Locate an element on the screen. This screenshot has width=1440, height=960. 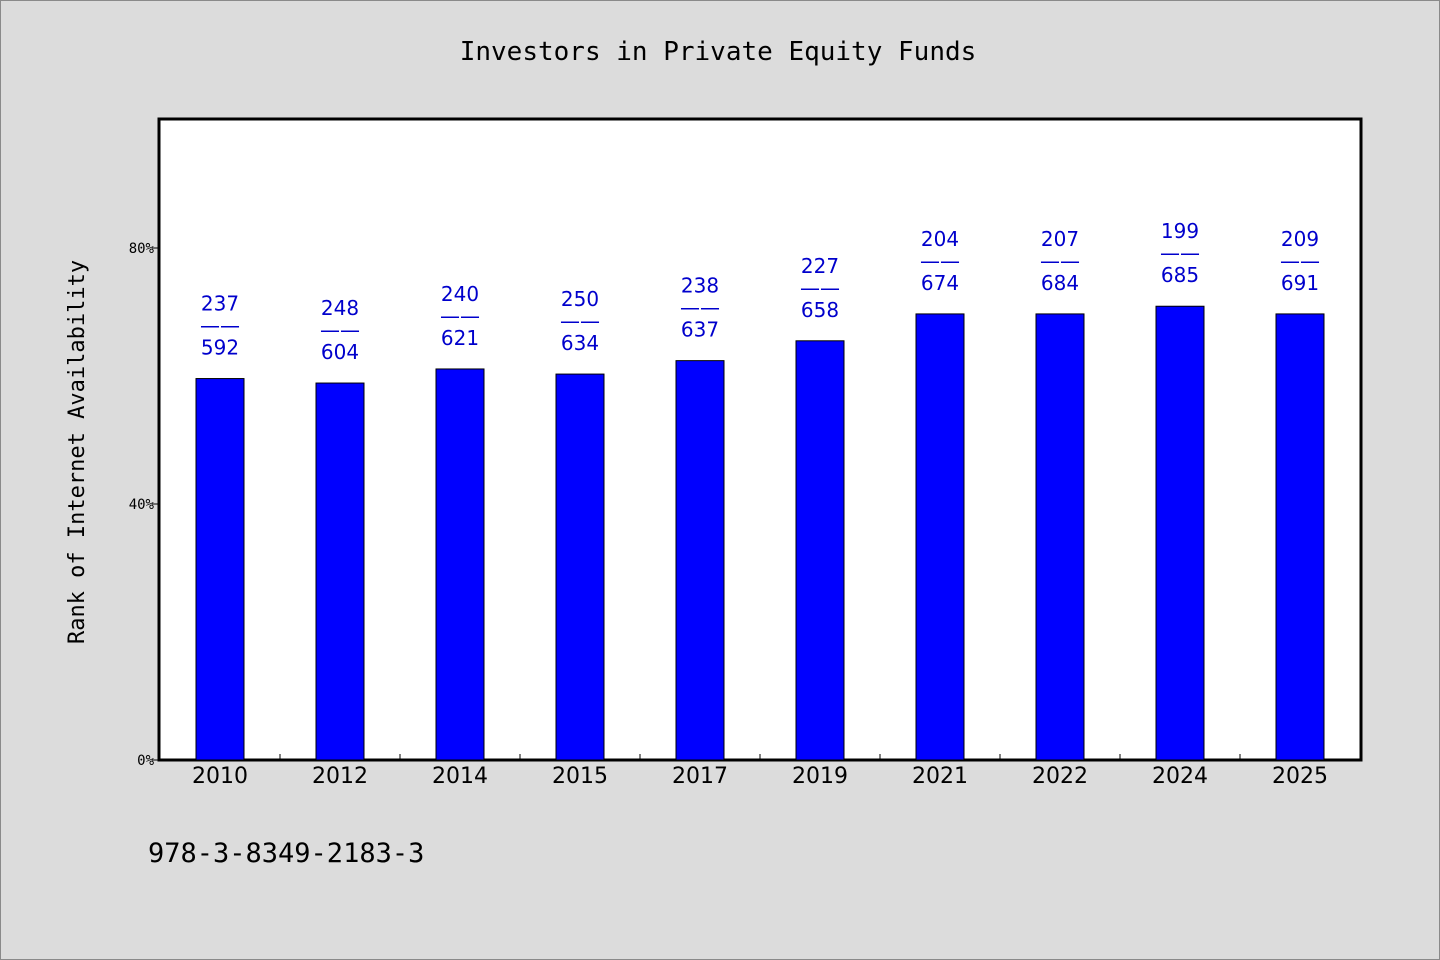
bar-label-top: 248 is located at coordinates (340, 308).